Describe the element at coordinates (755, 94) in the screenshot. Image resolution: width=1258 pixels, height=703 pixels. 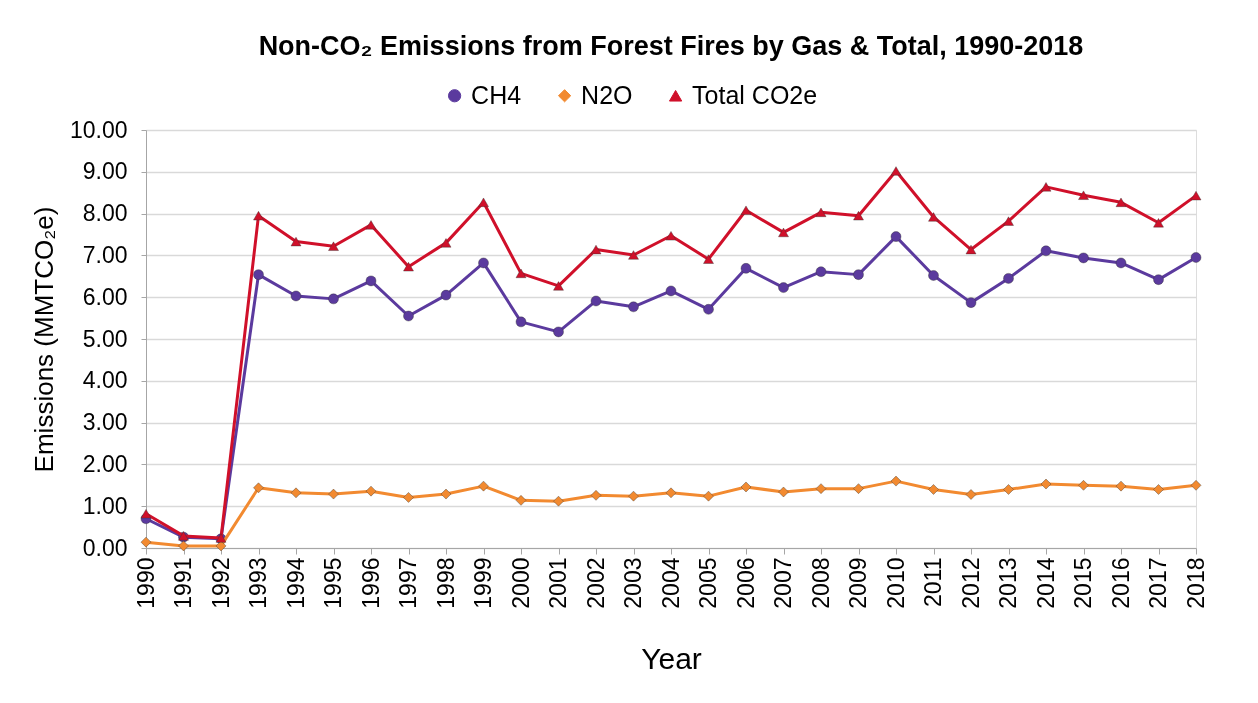
I see `legend-label: Total CO2e` at that location.